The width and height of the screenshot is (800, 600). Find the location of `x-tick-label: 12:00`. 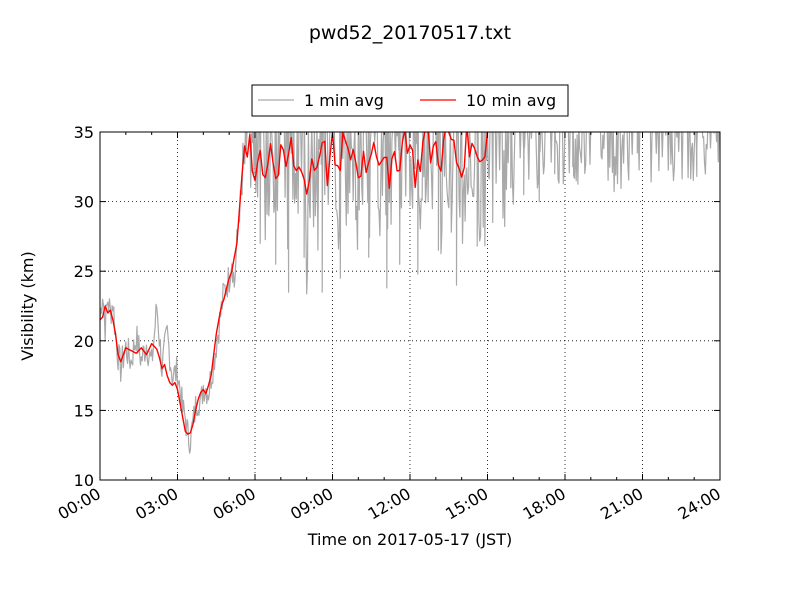

x-tick-label: 12:00 is located at coordinates (389, 504).